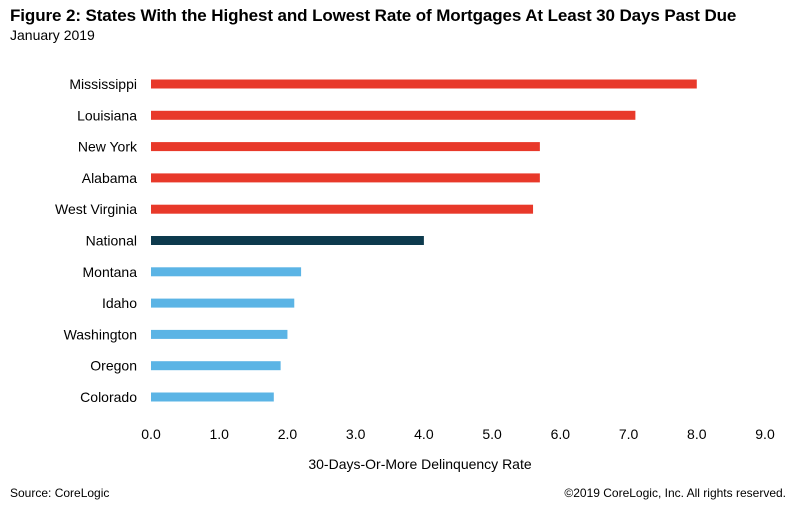 This screenshot has height=514, width=800. Describe the element at coordinates (96, 209) in the screenshot. I see `category-label-west-virginia: West Virginia` at that location.